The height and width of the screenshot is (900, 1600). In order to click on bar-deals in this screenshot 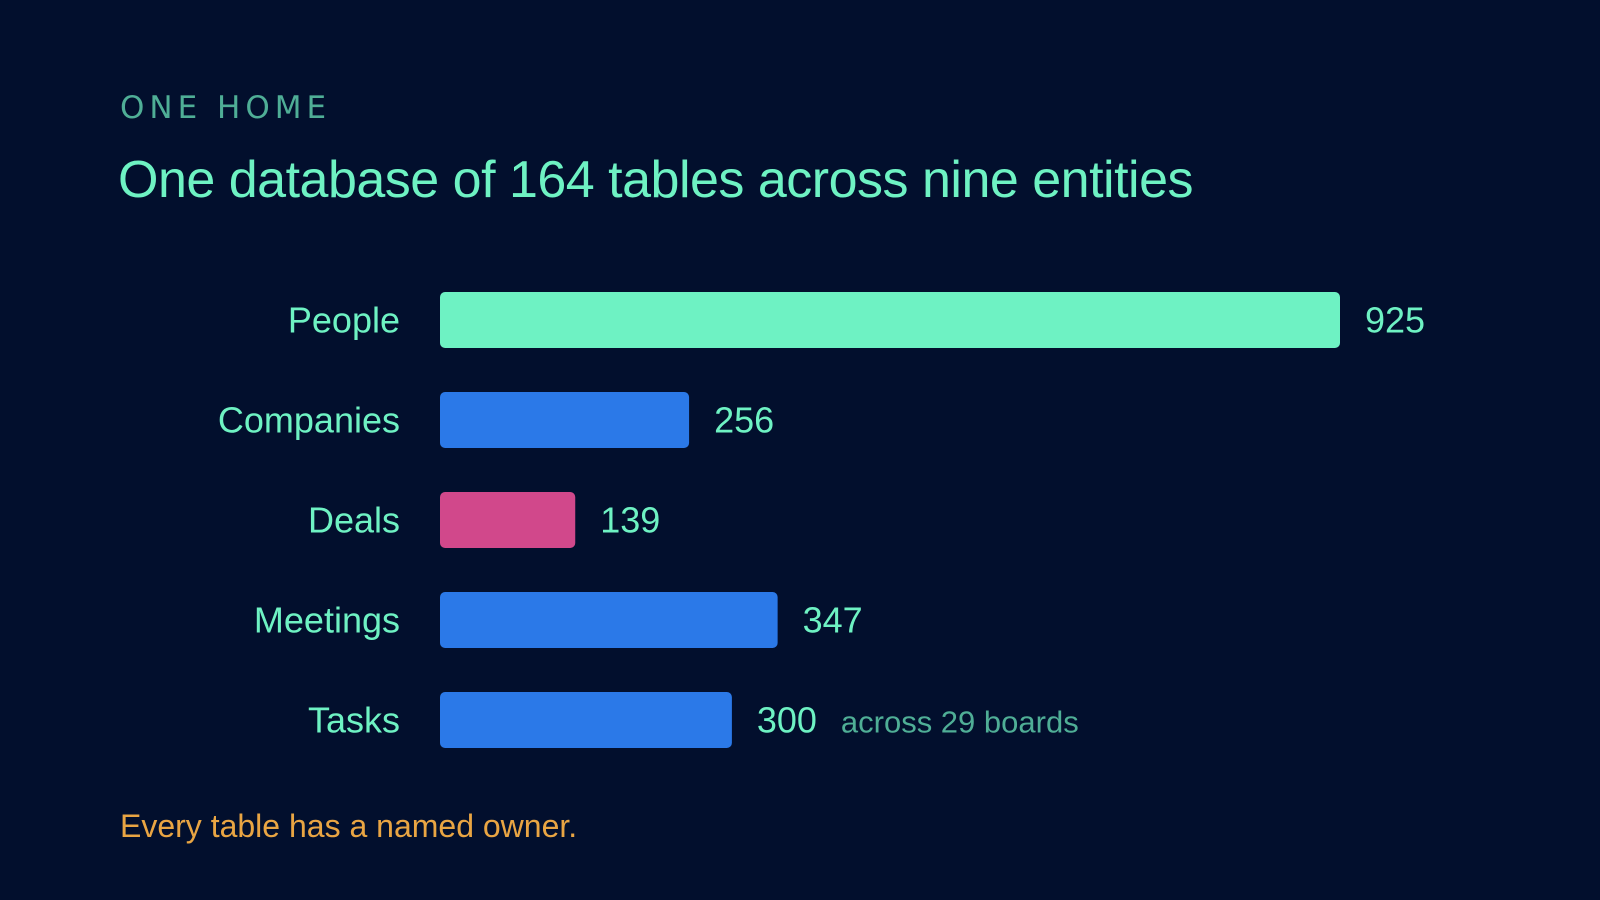, I will do `click(508, 520)`.